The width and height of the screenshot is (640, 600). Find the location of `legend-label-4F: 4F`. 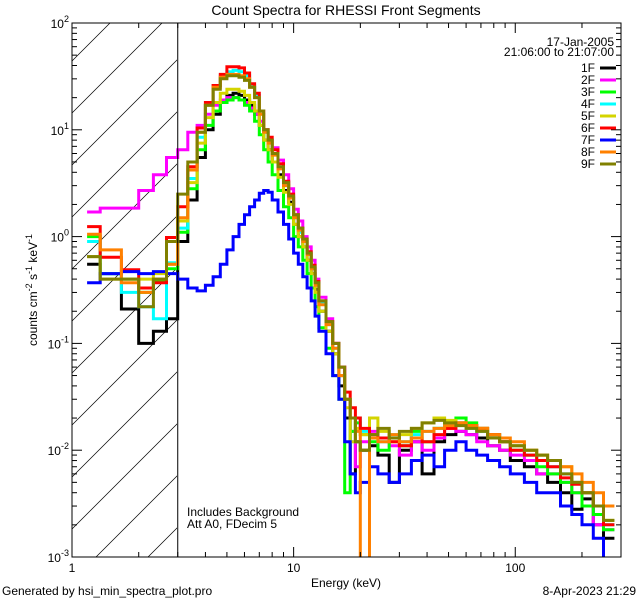

legend-label-4F: 4F is located at coordinates (588, 104).